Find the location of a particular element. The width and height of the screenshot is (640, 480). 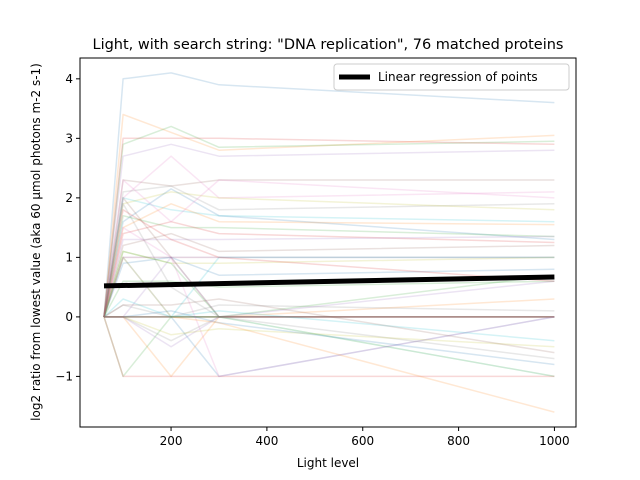

x-tick-label: 1000 is located at coordinates (554, 441).